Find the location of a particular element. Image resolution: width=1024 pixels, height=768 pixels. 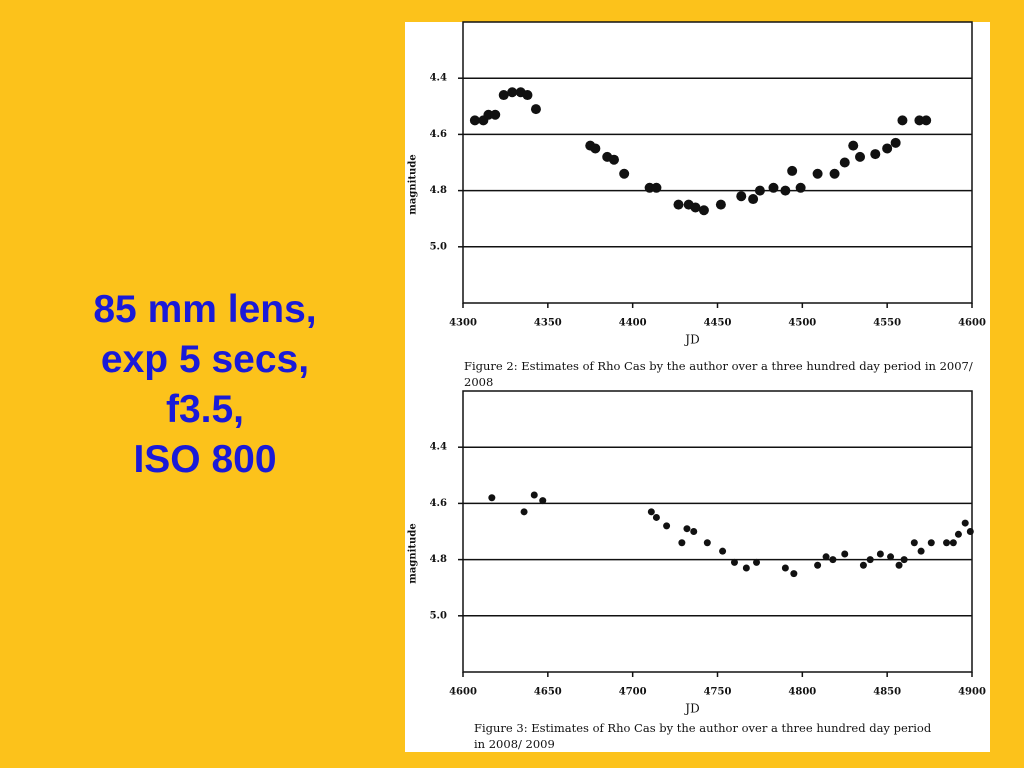

x-tick-label: 4750 is located at coordinates (718, 692).